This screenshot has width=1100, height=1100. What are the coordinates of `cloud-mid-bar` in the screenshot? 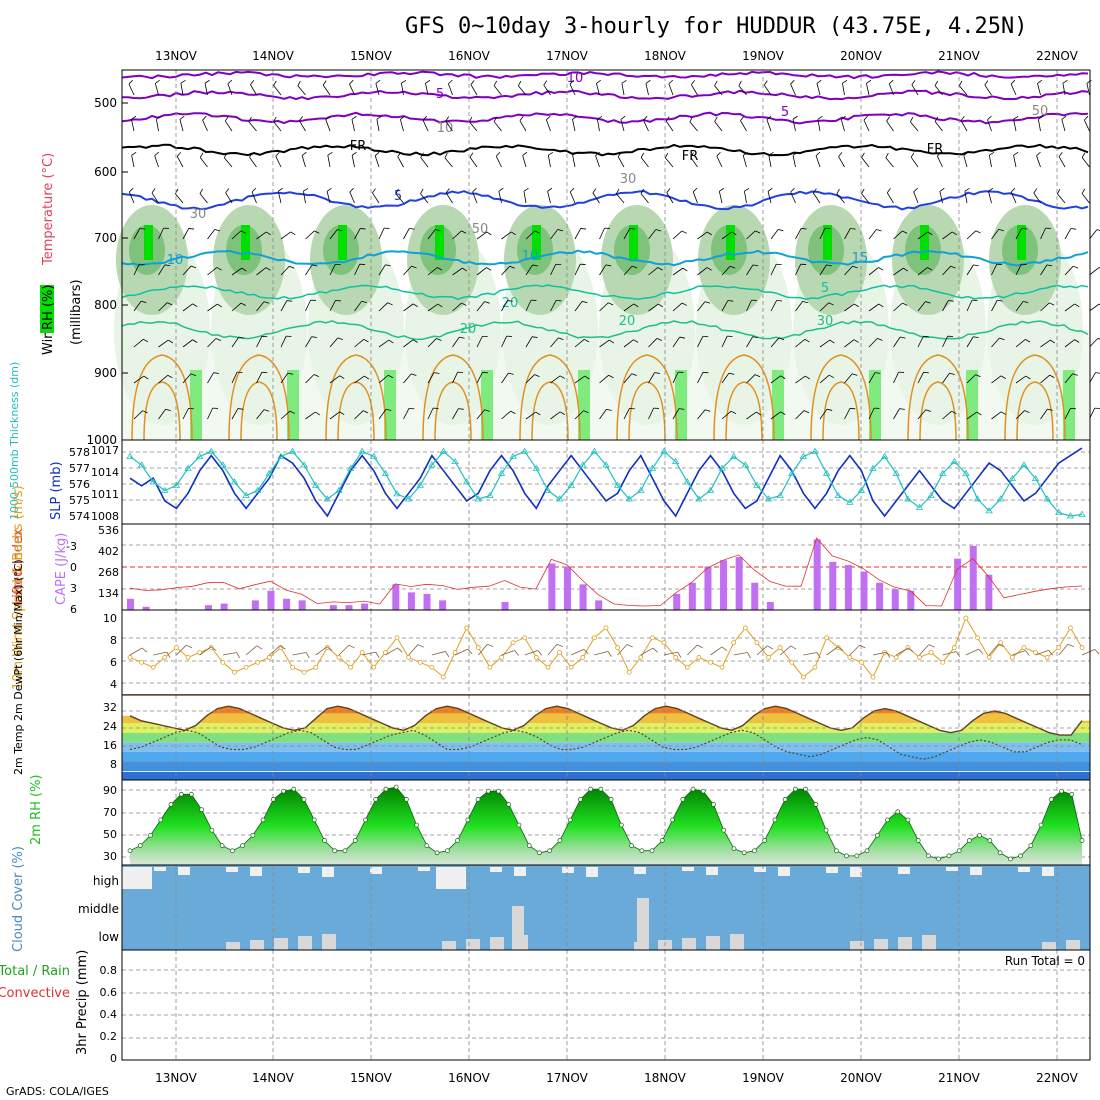 It's located at (643, 924).